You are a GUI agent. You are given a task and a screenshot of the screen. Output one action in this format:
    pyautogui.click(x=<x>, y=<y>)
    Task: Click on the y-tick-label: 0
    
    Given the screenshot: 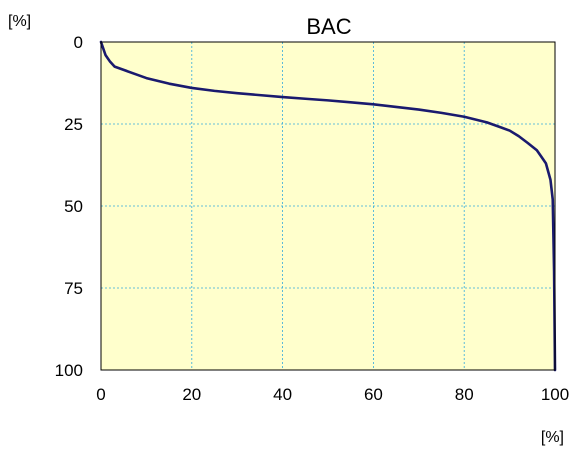 What is the action you would take?
    pyautogui.click(x=78, y=42)
    